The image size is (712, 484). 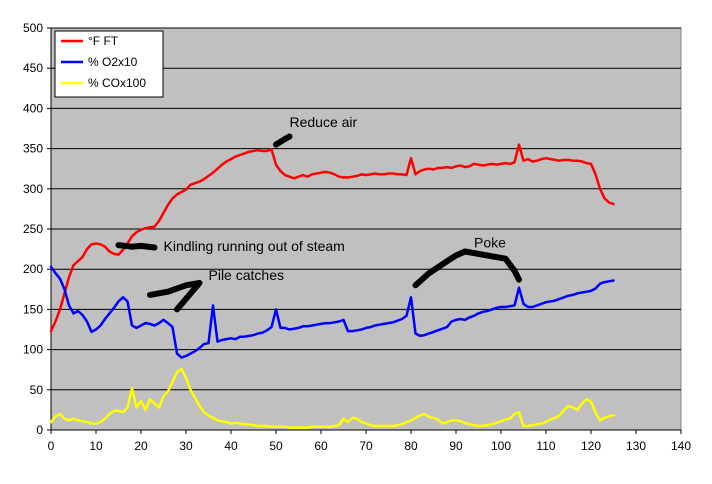 What do you see at coordinates (96, 446) in the screenshot?
I see `x-tick-label: 10` at bounding box center [96, 446].